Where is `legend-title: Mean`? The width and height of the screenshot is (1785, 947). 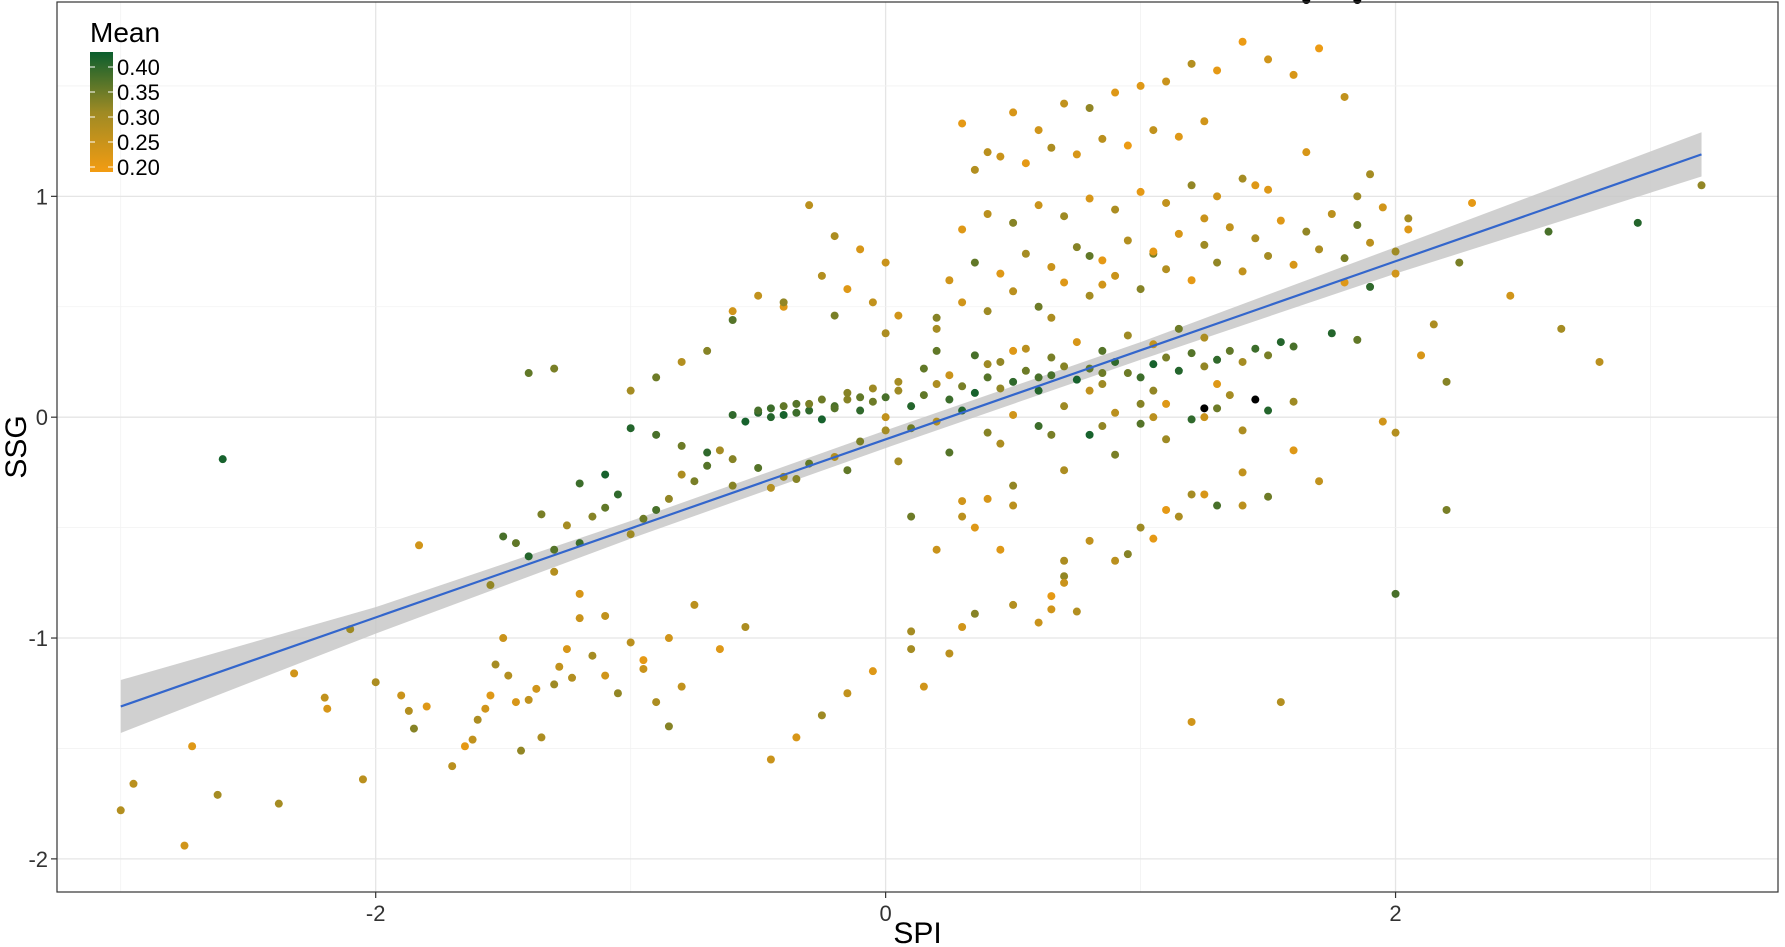
legend-title: Mean is located at coordinates (125, 32).